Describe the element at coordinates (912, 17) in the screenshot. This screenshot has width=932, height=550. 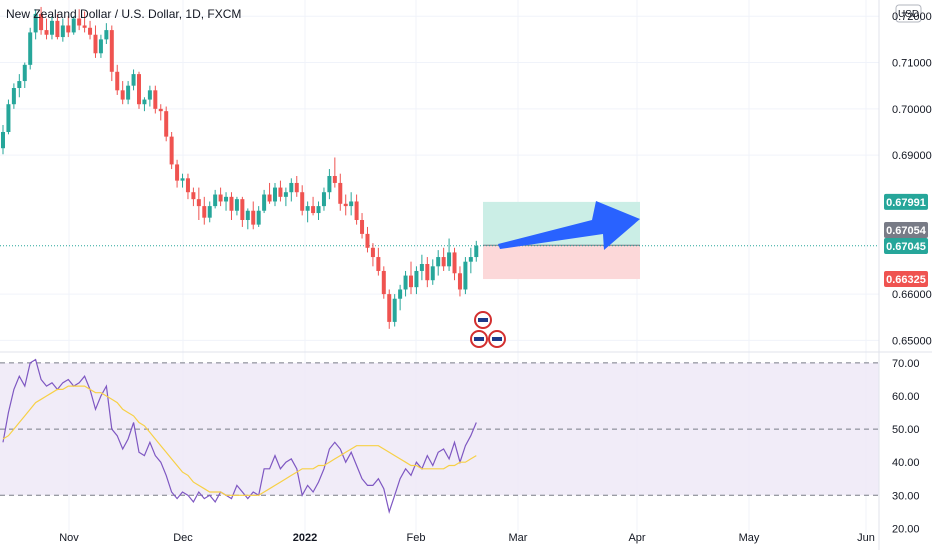
I see `y-tick-label: 0.72000` at that location.